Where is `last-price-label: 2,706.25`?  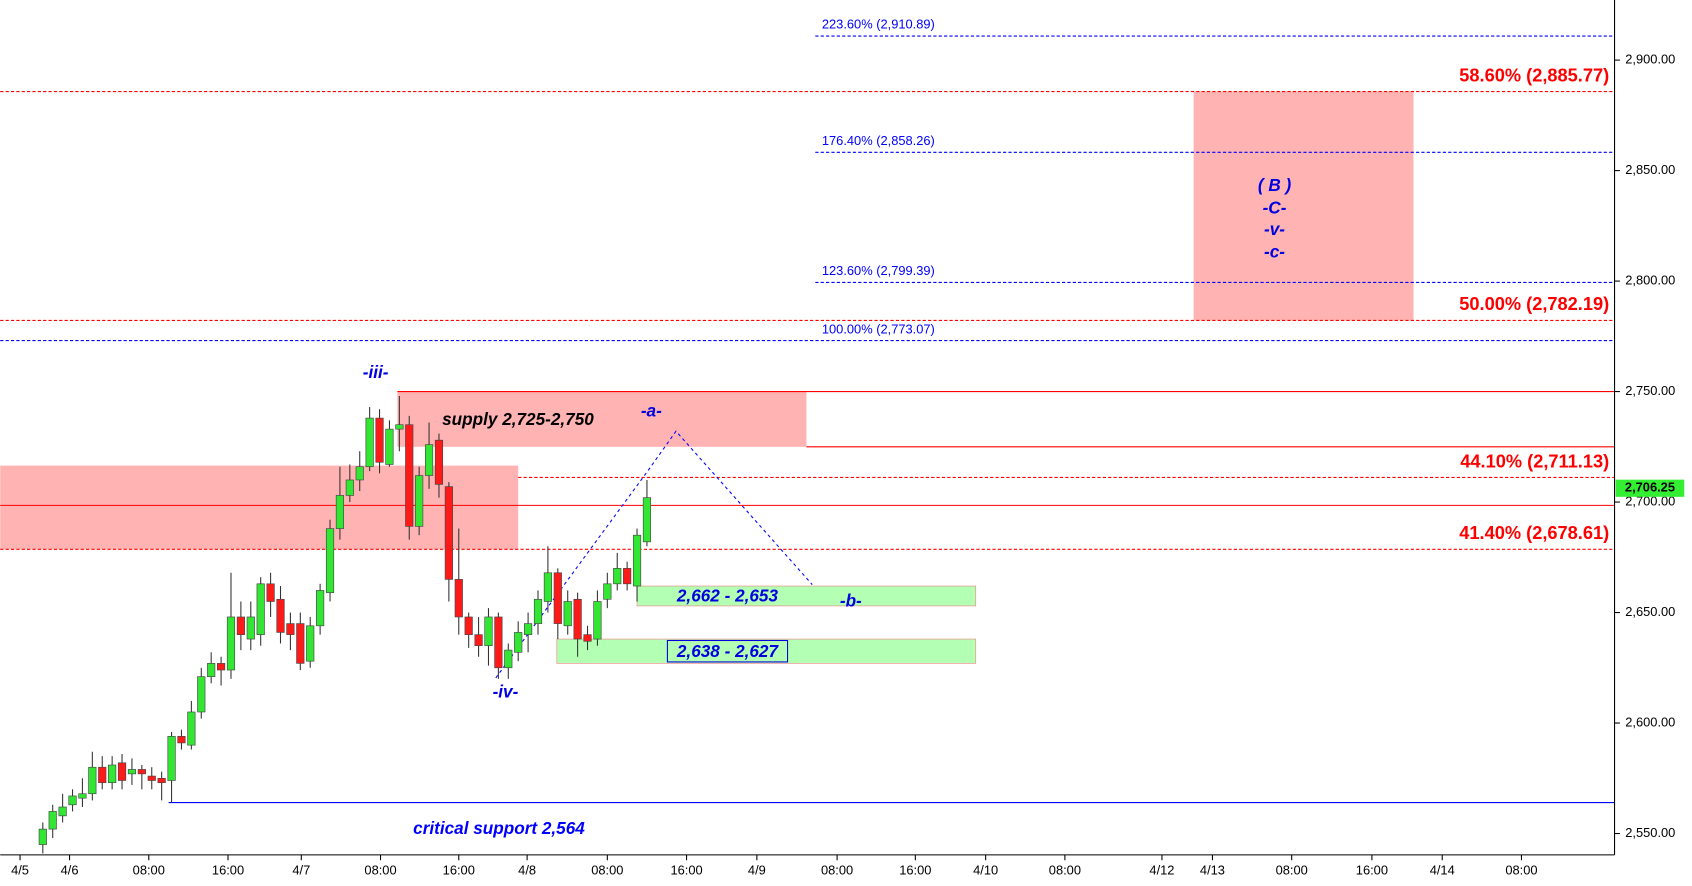 last-price-label: 2,706.25 is located at coordinates (1650, 487).